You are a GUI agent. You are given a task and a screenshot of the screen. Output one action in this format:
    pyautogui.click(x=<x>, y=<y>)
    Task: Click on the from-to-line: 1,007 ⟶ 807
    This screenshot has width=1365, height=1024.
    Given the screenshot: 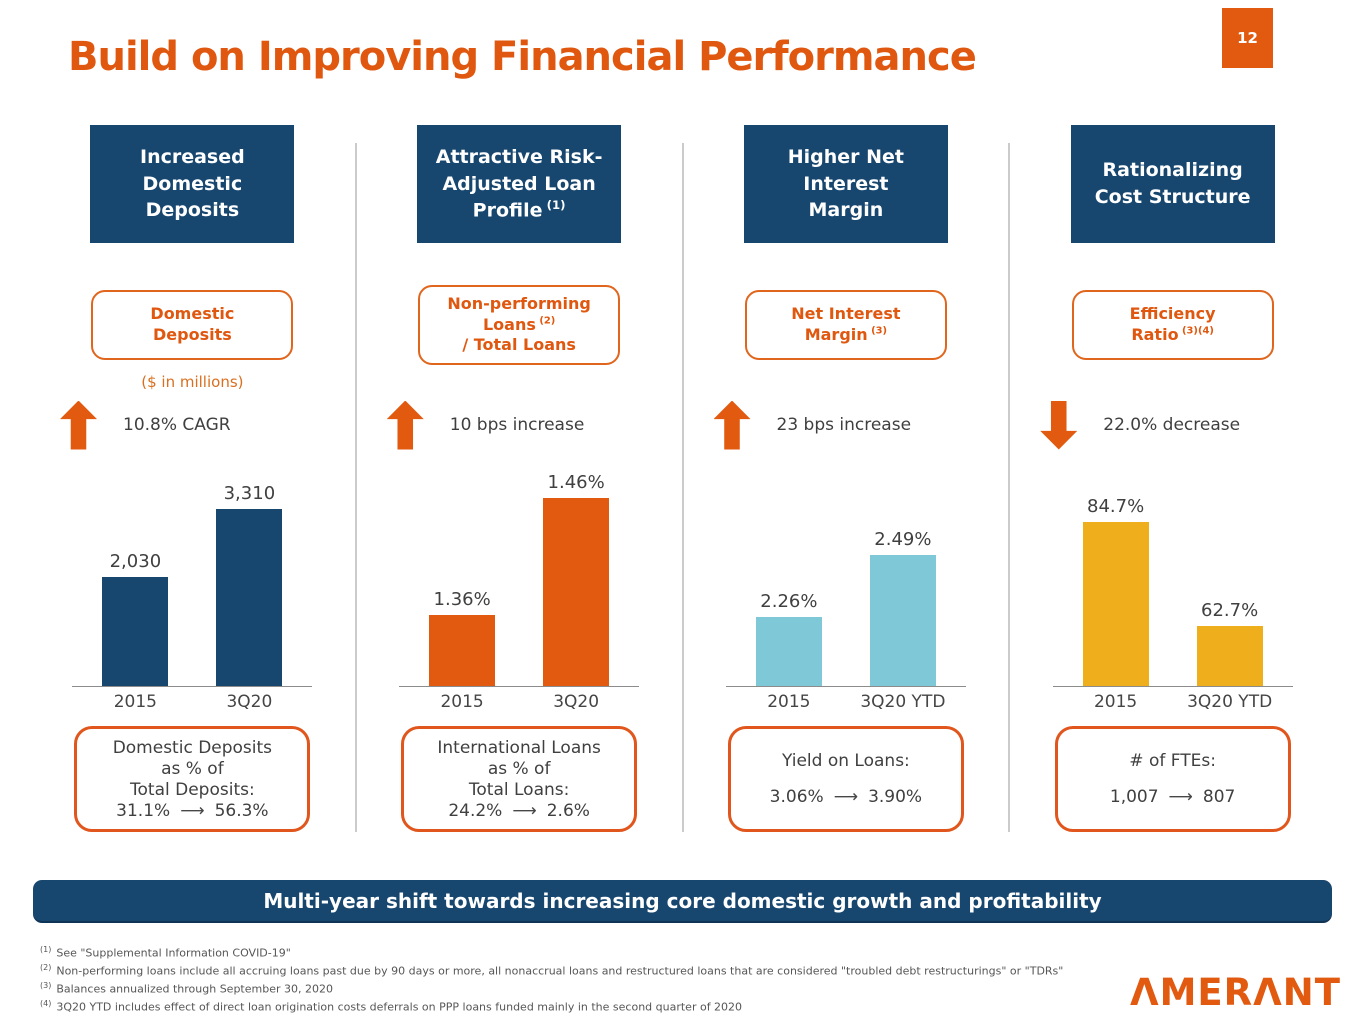 What is the action you would take?
    pyautogui.click(x=1173, y=797)
    